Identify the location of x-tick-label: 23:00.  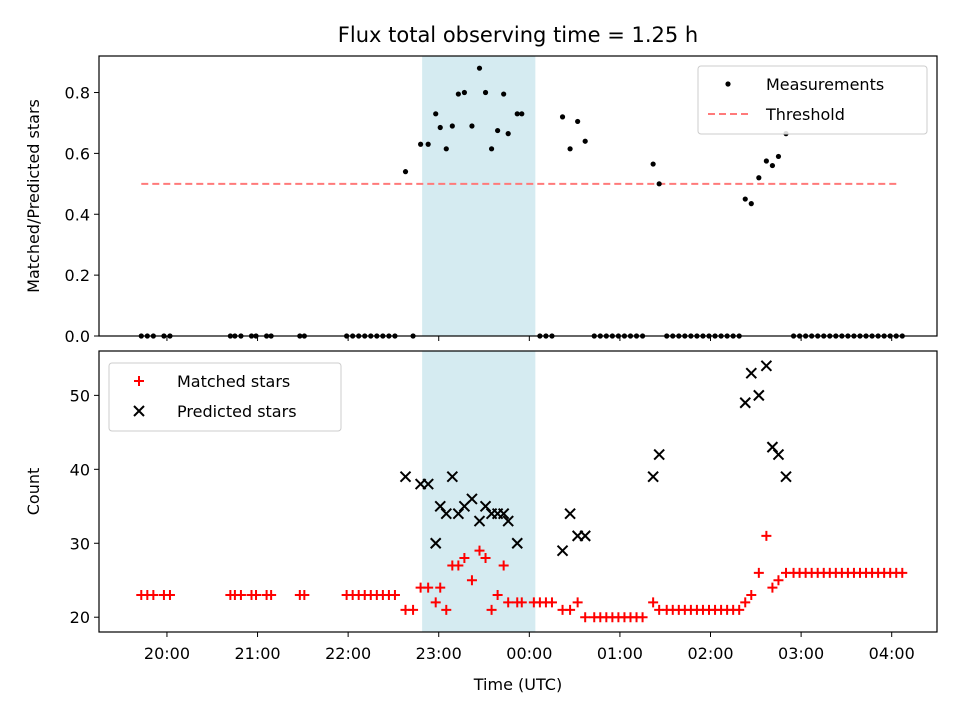
(439, 653).